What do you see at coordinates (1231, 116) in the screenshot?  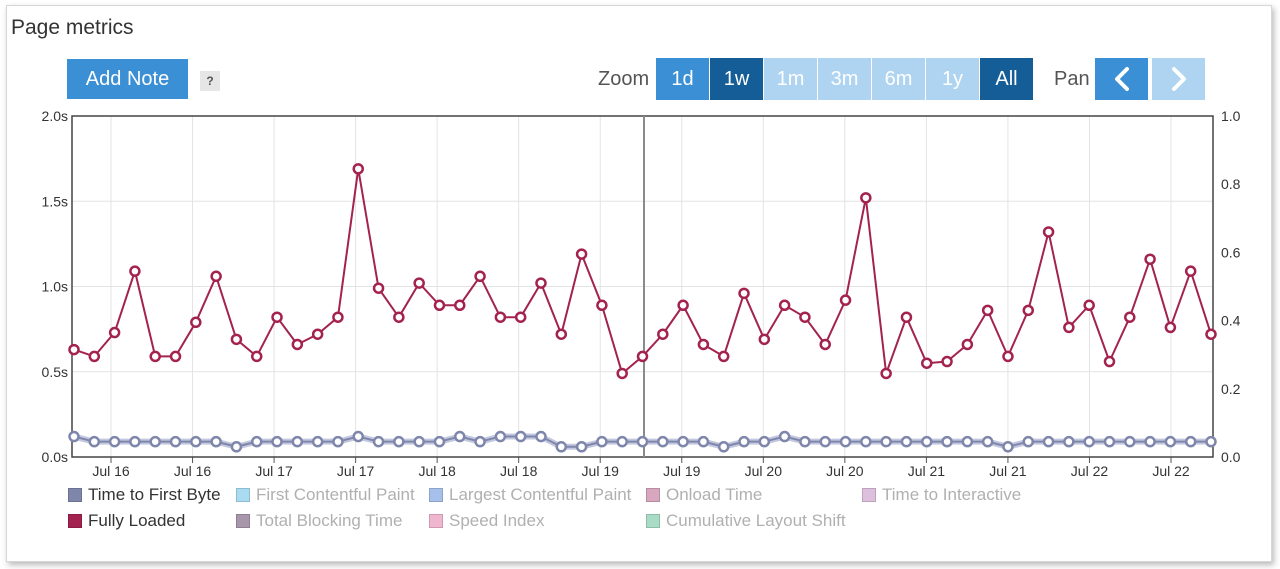 I see `y-right-tick-label: 1.0` at bounding box center [1231, 116].